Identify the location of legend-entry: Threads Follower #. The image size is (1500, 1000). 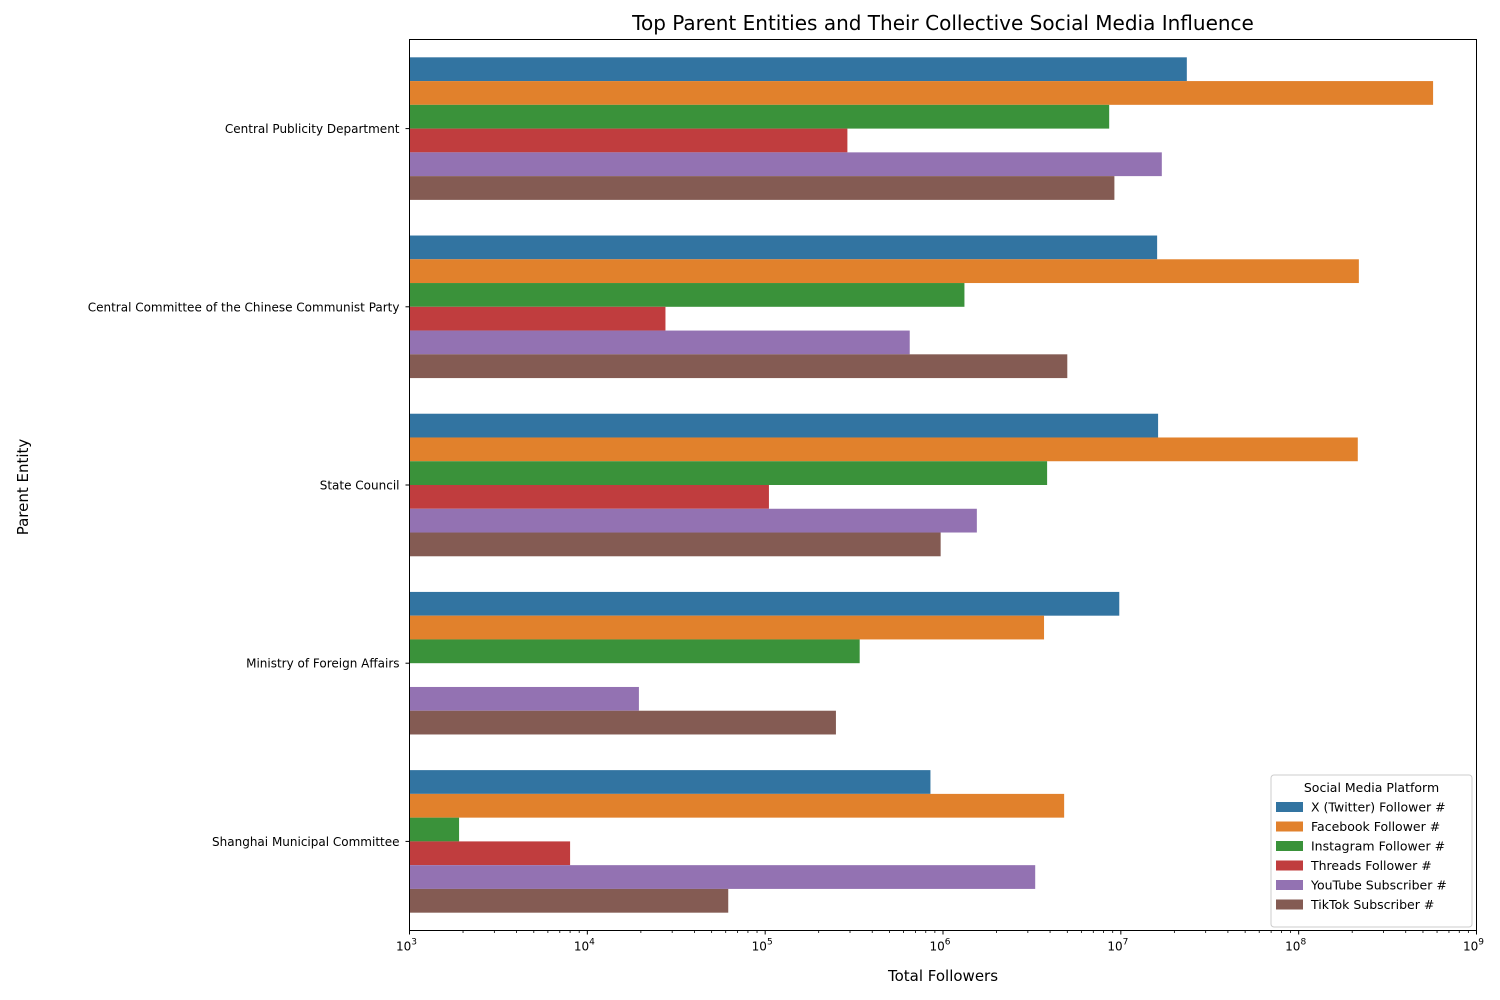
(1371, 865).